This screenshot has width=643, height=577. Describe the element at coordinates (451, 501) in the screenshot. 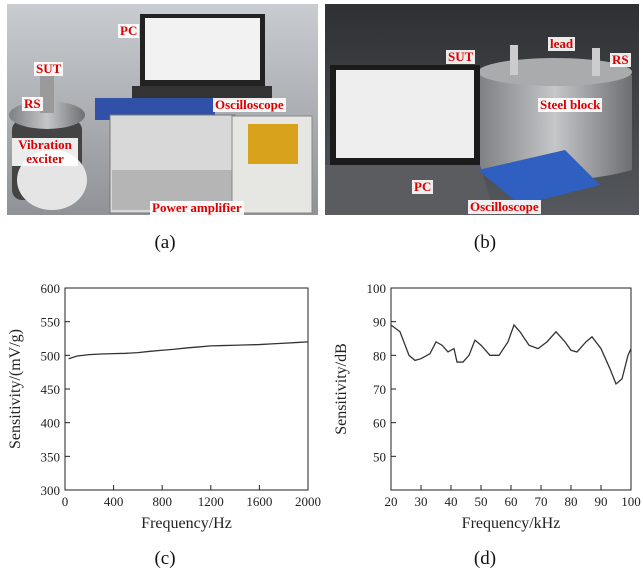

I see `x-tick-label: 40` at that location.